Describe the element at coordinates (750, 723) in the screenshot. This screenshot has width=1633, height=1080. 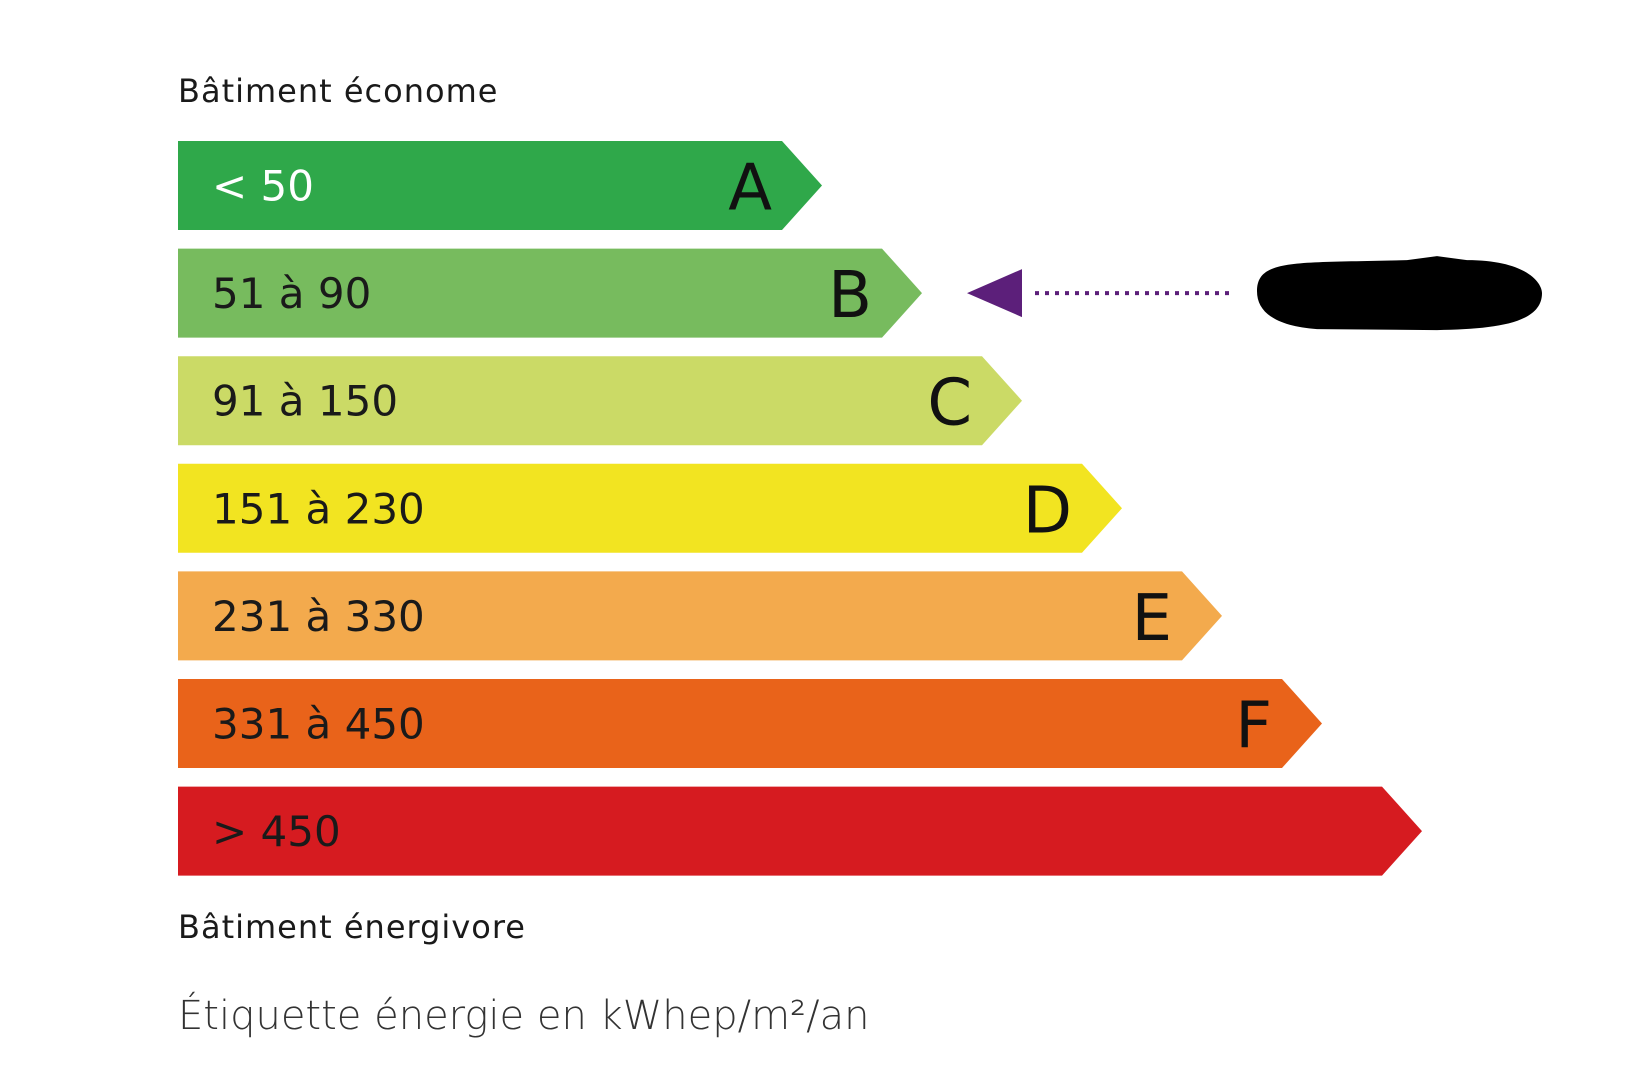
I see `energy-class-bar-f` at that location.